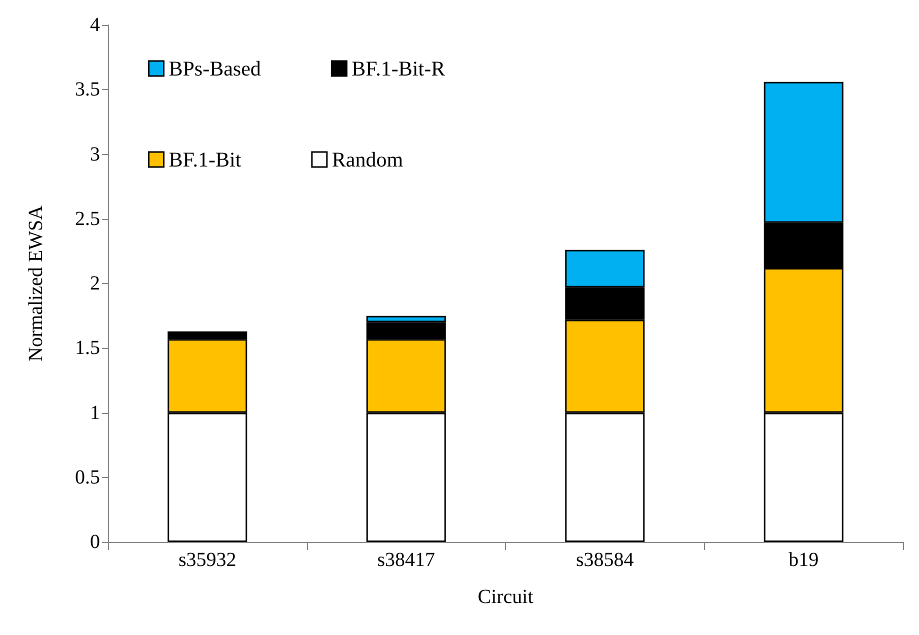  I want to click on legend-label: Random, so click(368, 160).